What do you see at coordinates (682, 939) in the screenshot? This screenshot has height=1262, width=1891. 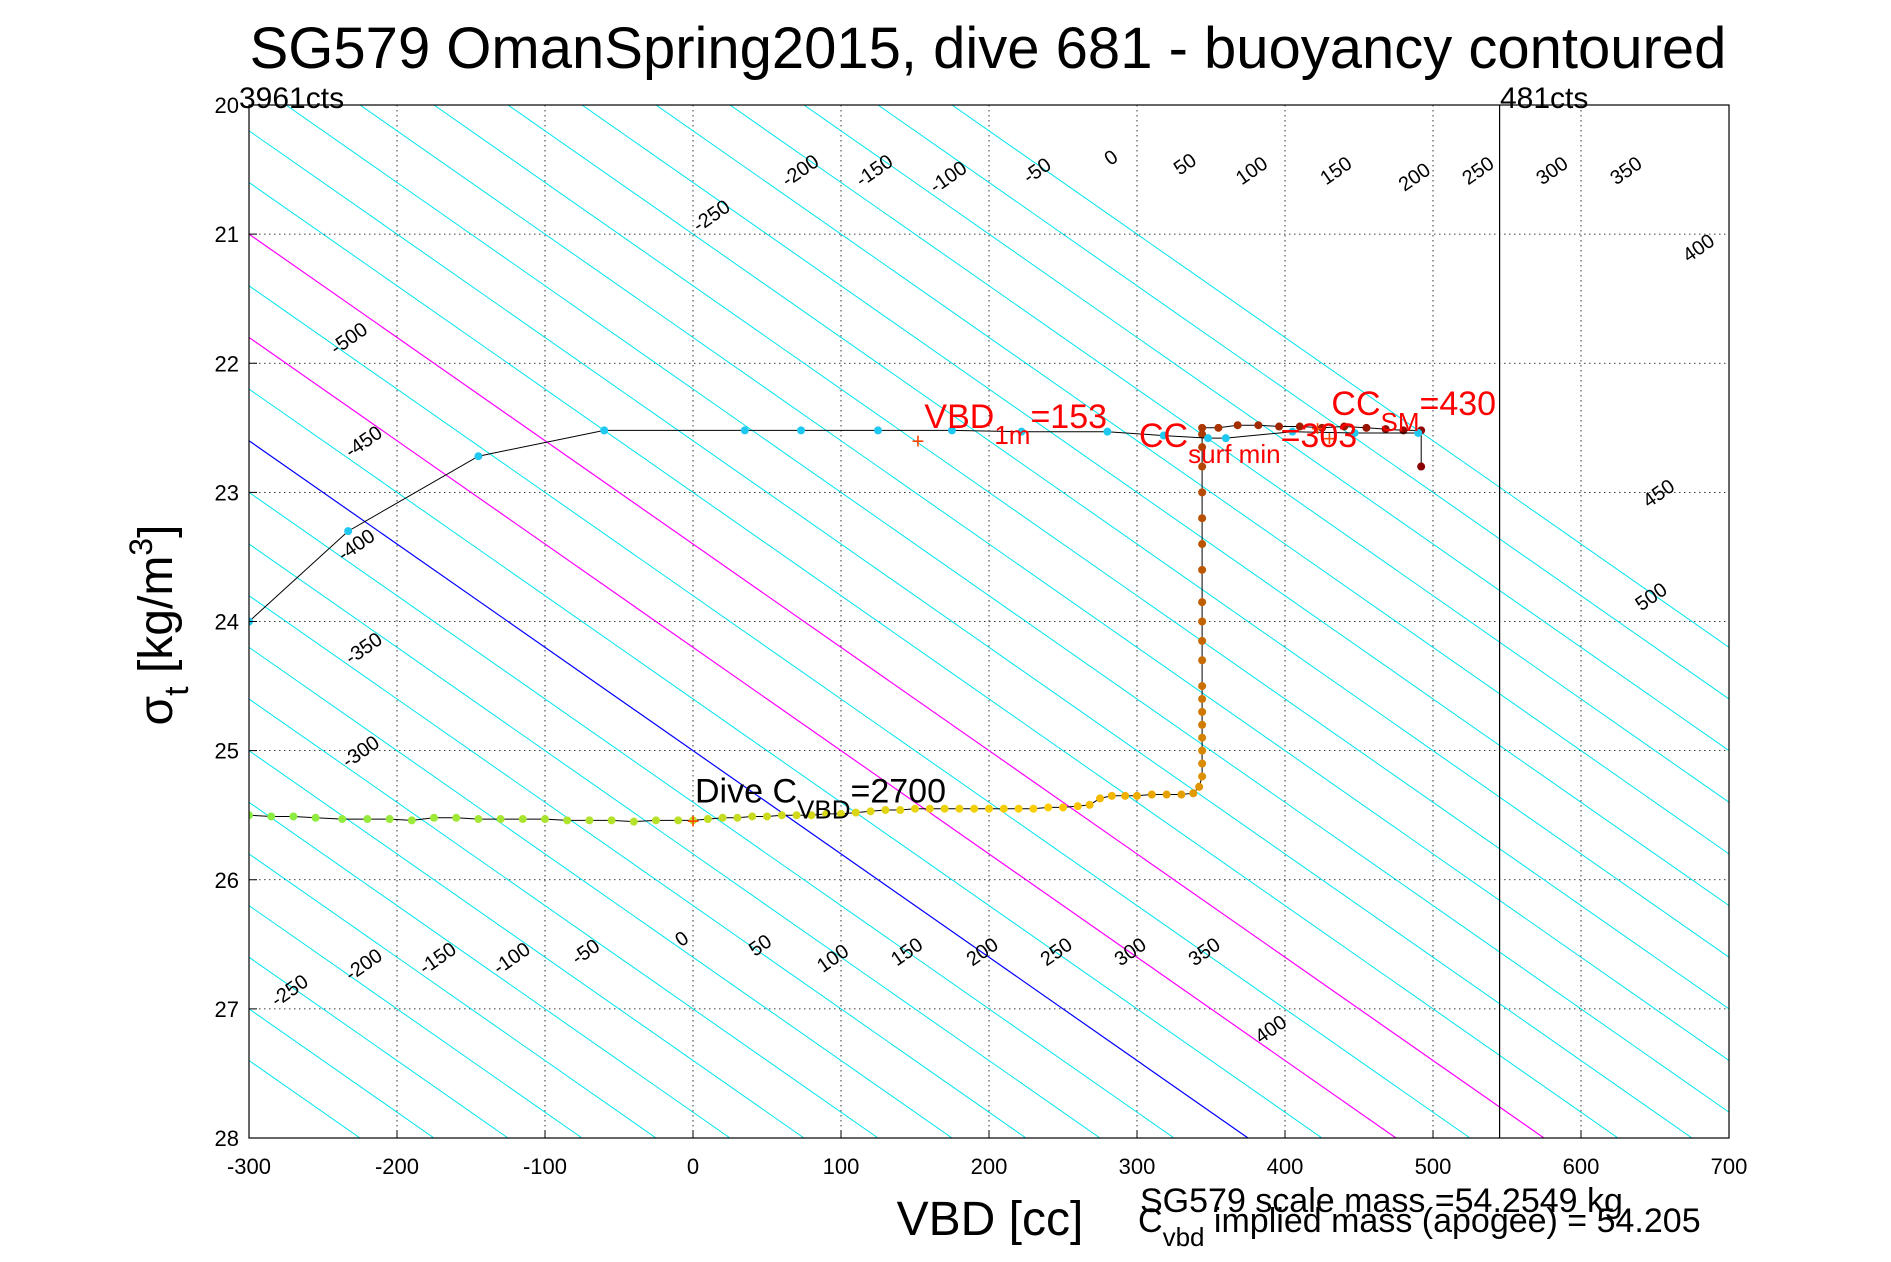 I see `contour-label: 0` at bounding box center [682, 939].